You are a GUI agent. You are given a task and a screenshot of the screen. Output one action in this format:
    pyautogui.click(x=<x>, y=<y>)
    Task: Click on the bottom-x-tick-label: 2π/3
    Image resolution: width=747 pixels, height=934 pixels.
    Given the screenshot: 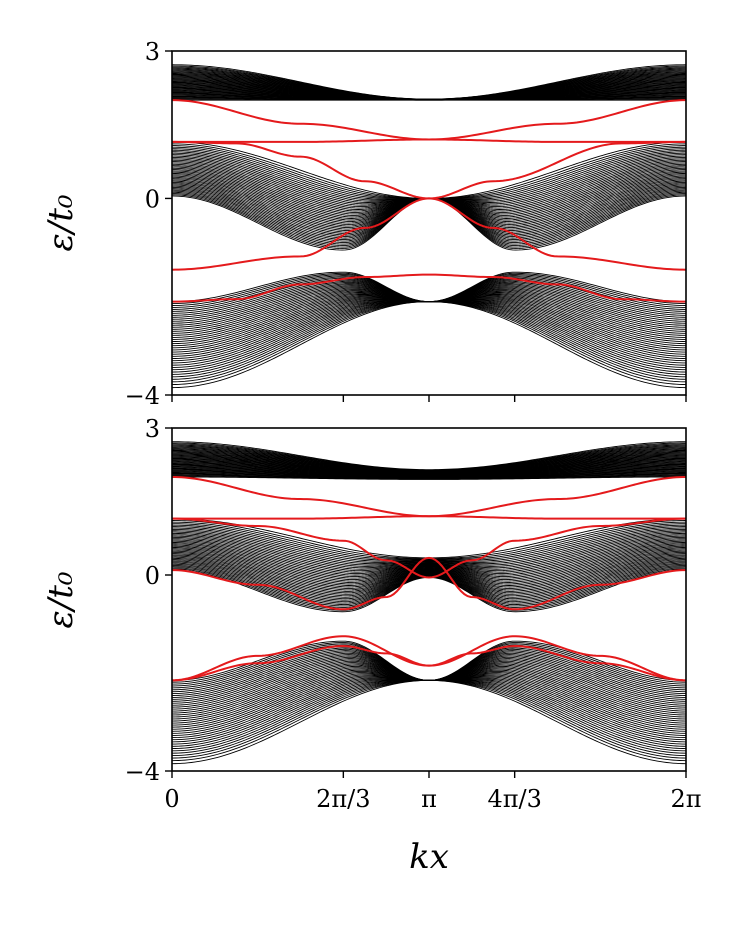 What is the action you would take?
    pyautogui.click(x=343, y=799)
    